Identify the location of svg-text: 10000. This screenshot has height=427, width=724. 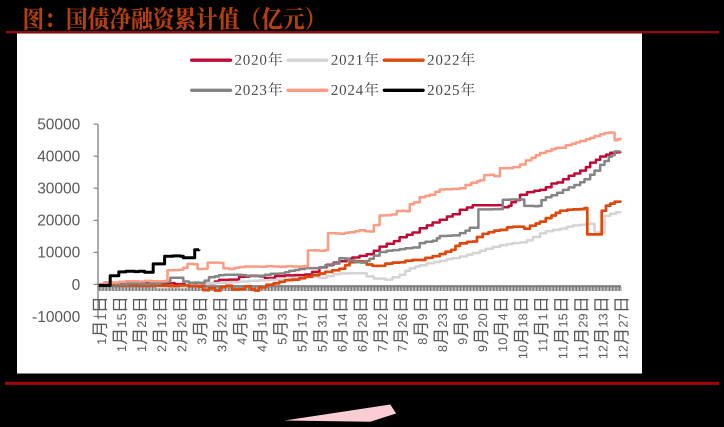
(58, 253).